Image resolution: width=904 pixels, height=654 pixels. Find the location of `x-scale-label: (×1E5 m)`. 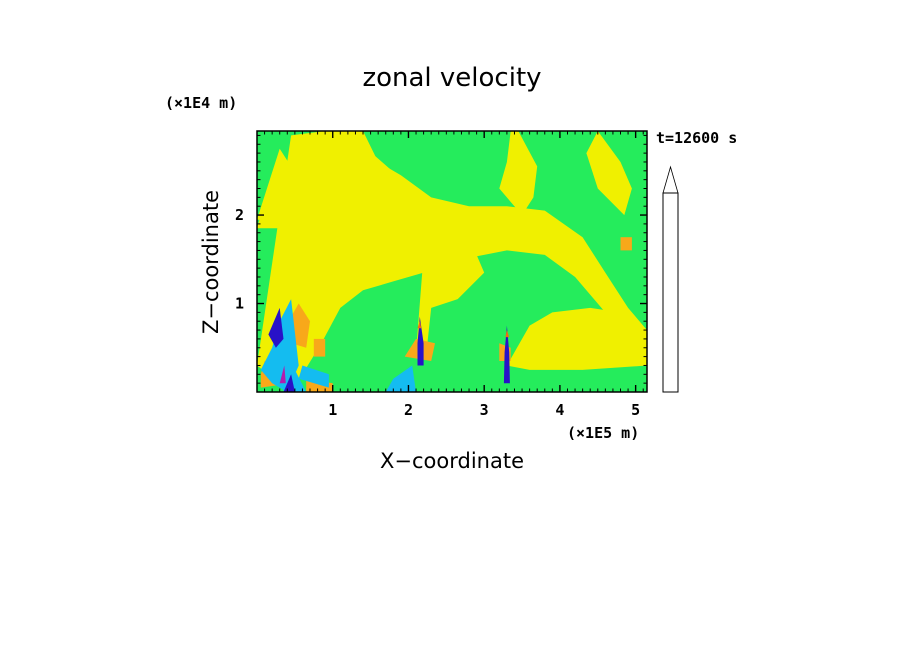

x-scale-label: (×1E5 m) is located at coordinates (603, 433).